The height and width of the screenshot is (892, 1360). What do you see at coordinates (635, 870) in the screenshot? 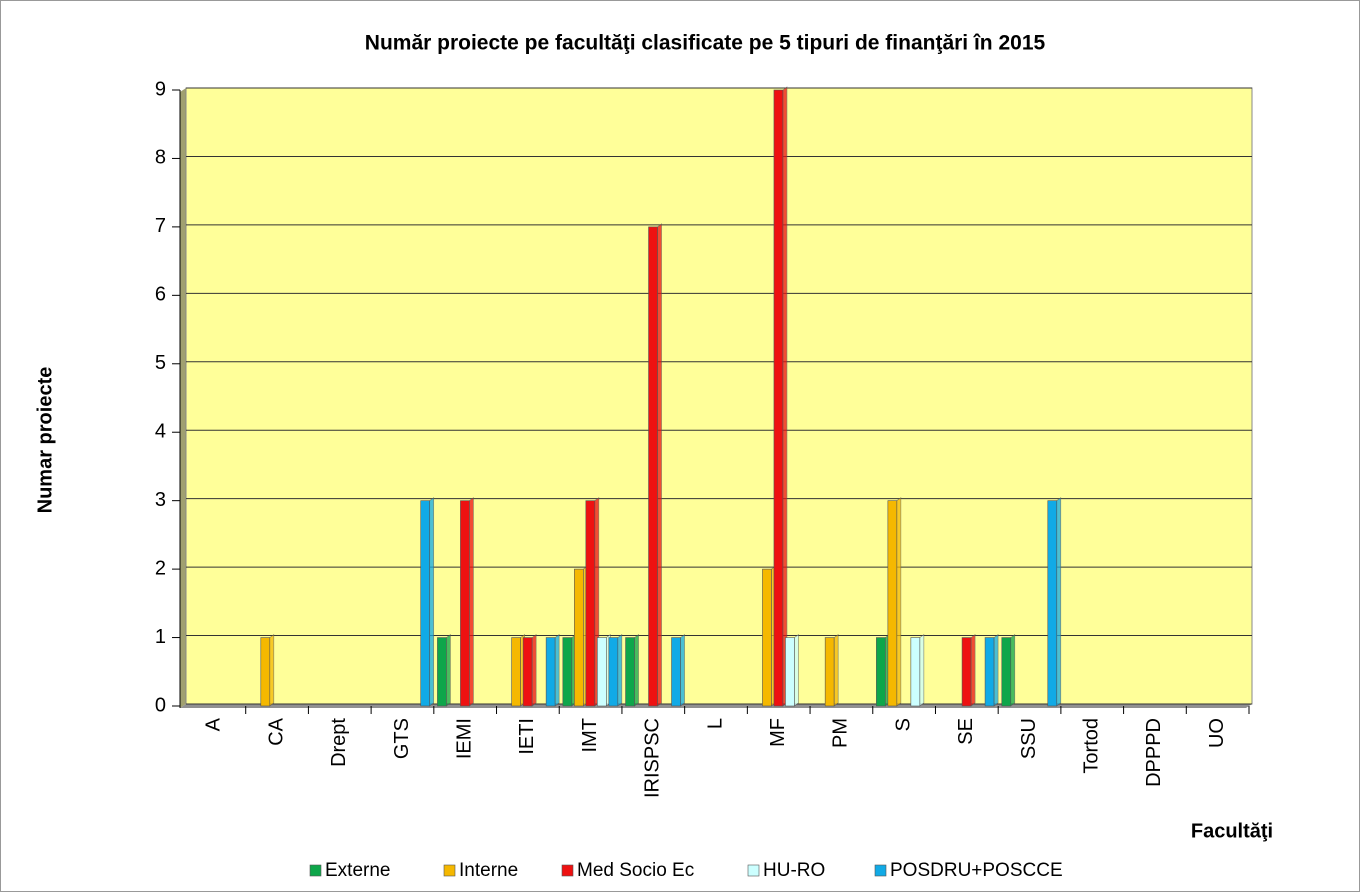
I see `legend-label: Med Socio Ec` at bounding box center [635, 870].